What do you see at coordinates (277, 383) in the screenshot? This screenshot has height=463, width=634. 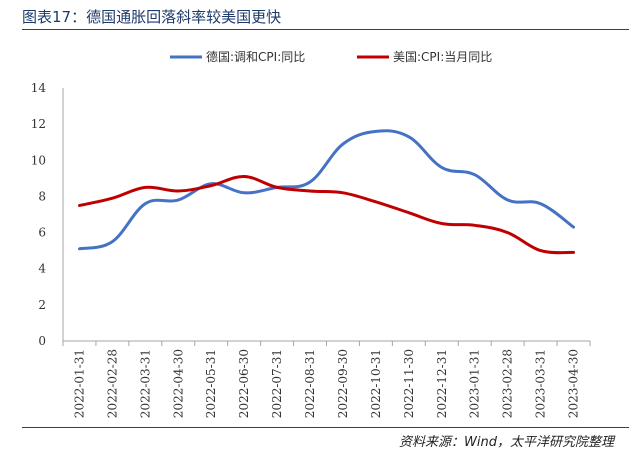 I see `x-tick-label: 2022-07-31` at bounding box center [277, 383].